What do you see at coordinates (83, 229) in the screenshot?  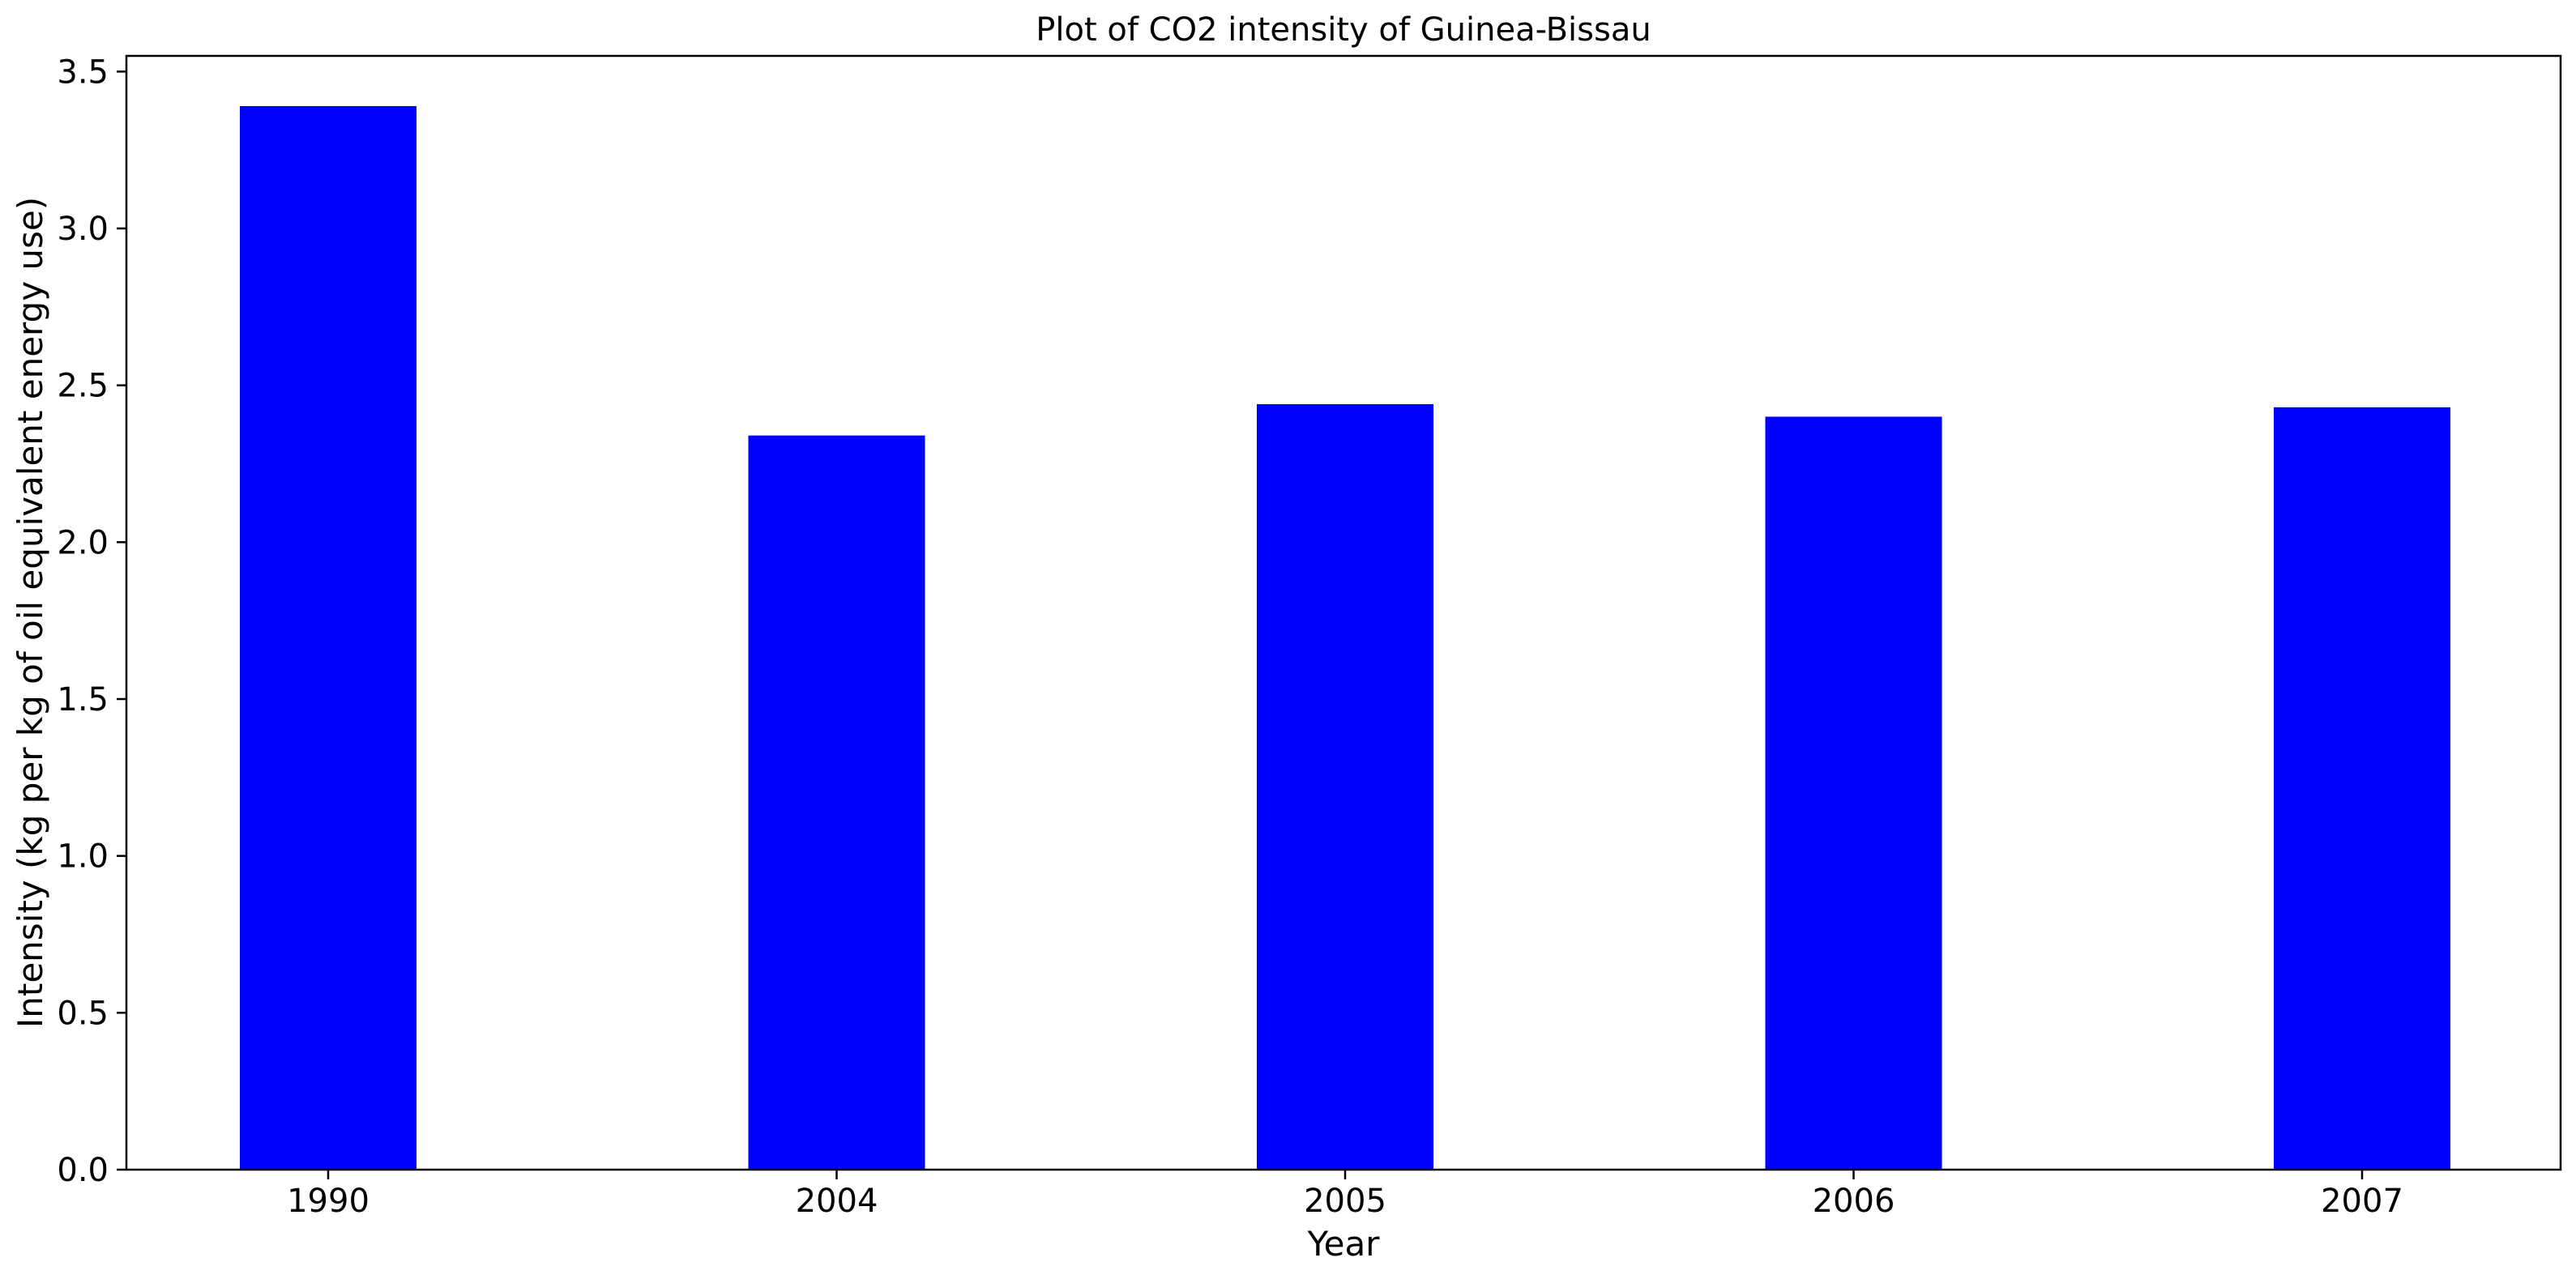 I see `y-tick-label: 3.0` at bounding box center [83, 229].